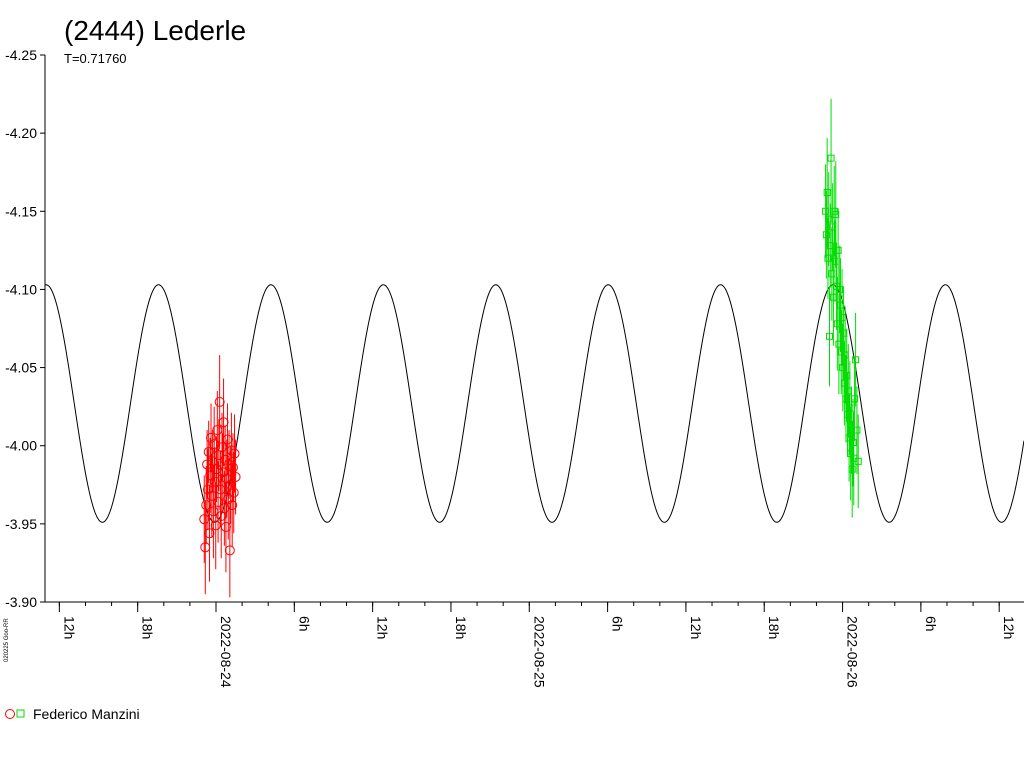 The width and height of the screenshot is (1024, 768). I want to click on chart-title: (2444) Lederle, so click(155, 30).